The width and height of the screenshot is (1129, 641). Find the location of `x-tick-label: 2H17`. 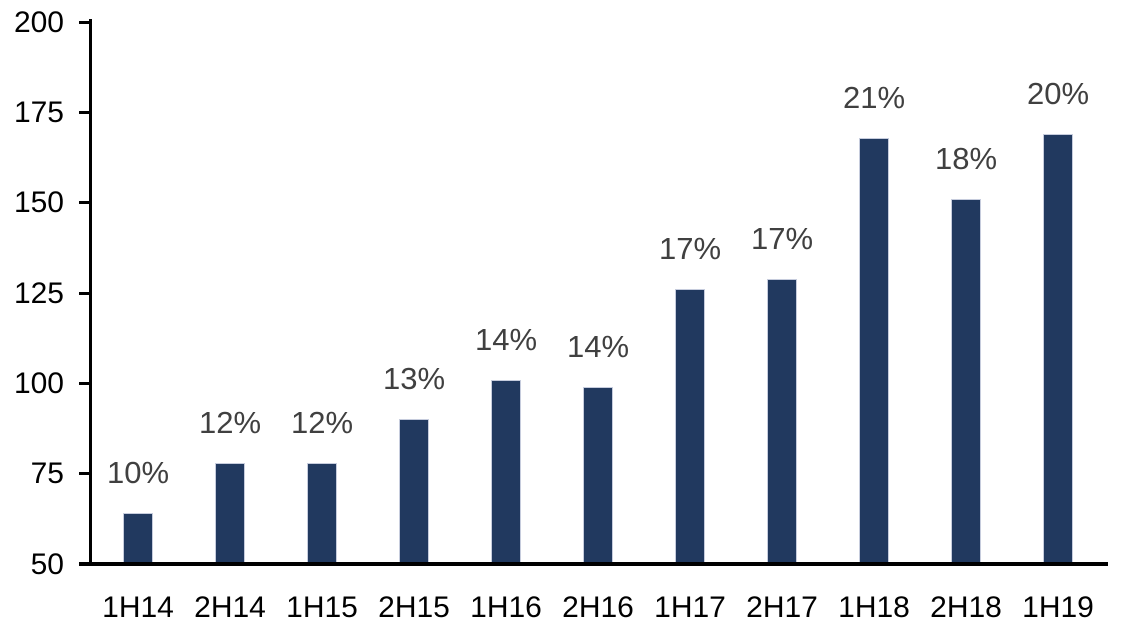

x-tick-label: 2H17 is located at coordinates (782, 607).